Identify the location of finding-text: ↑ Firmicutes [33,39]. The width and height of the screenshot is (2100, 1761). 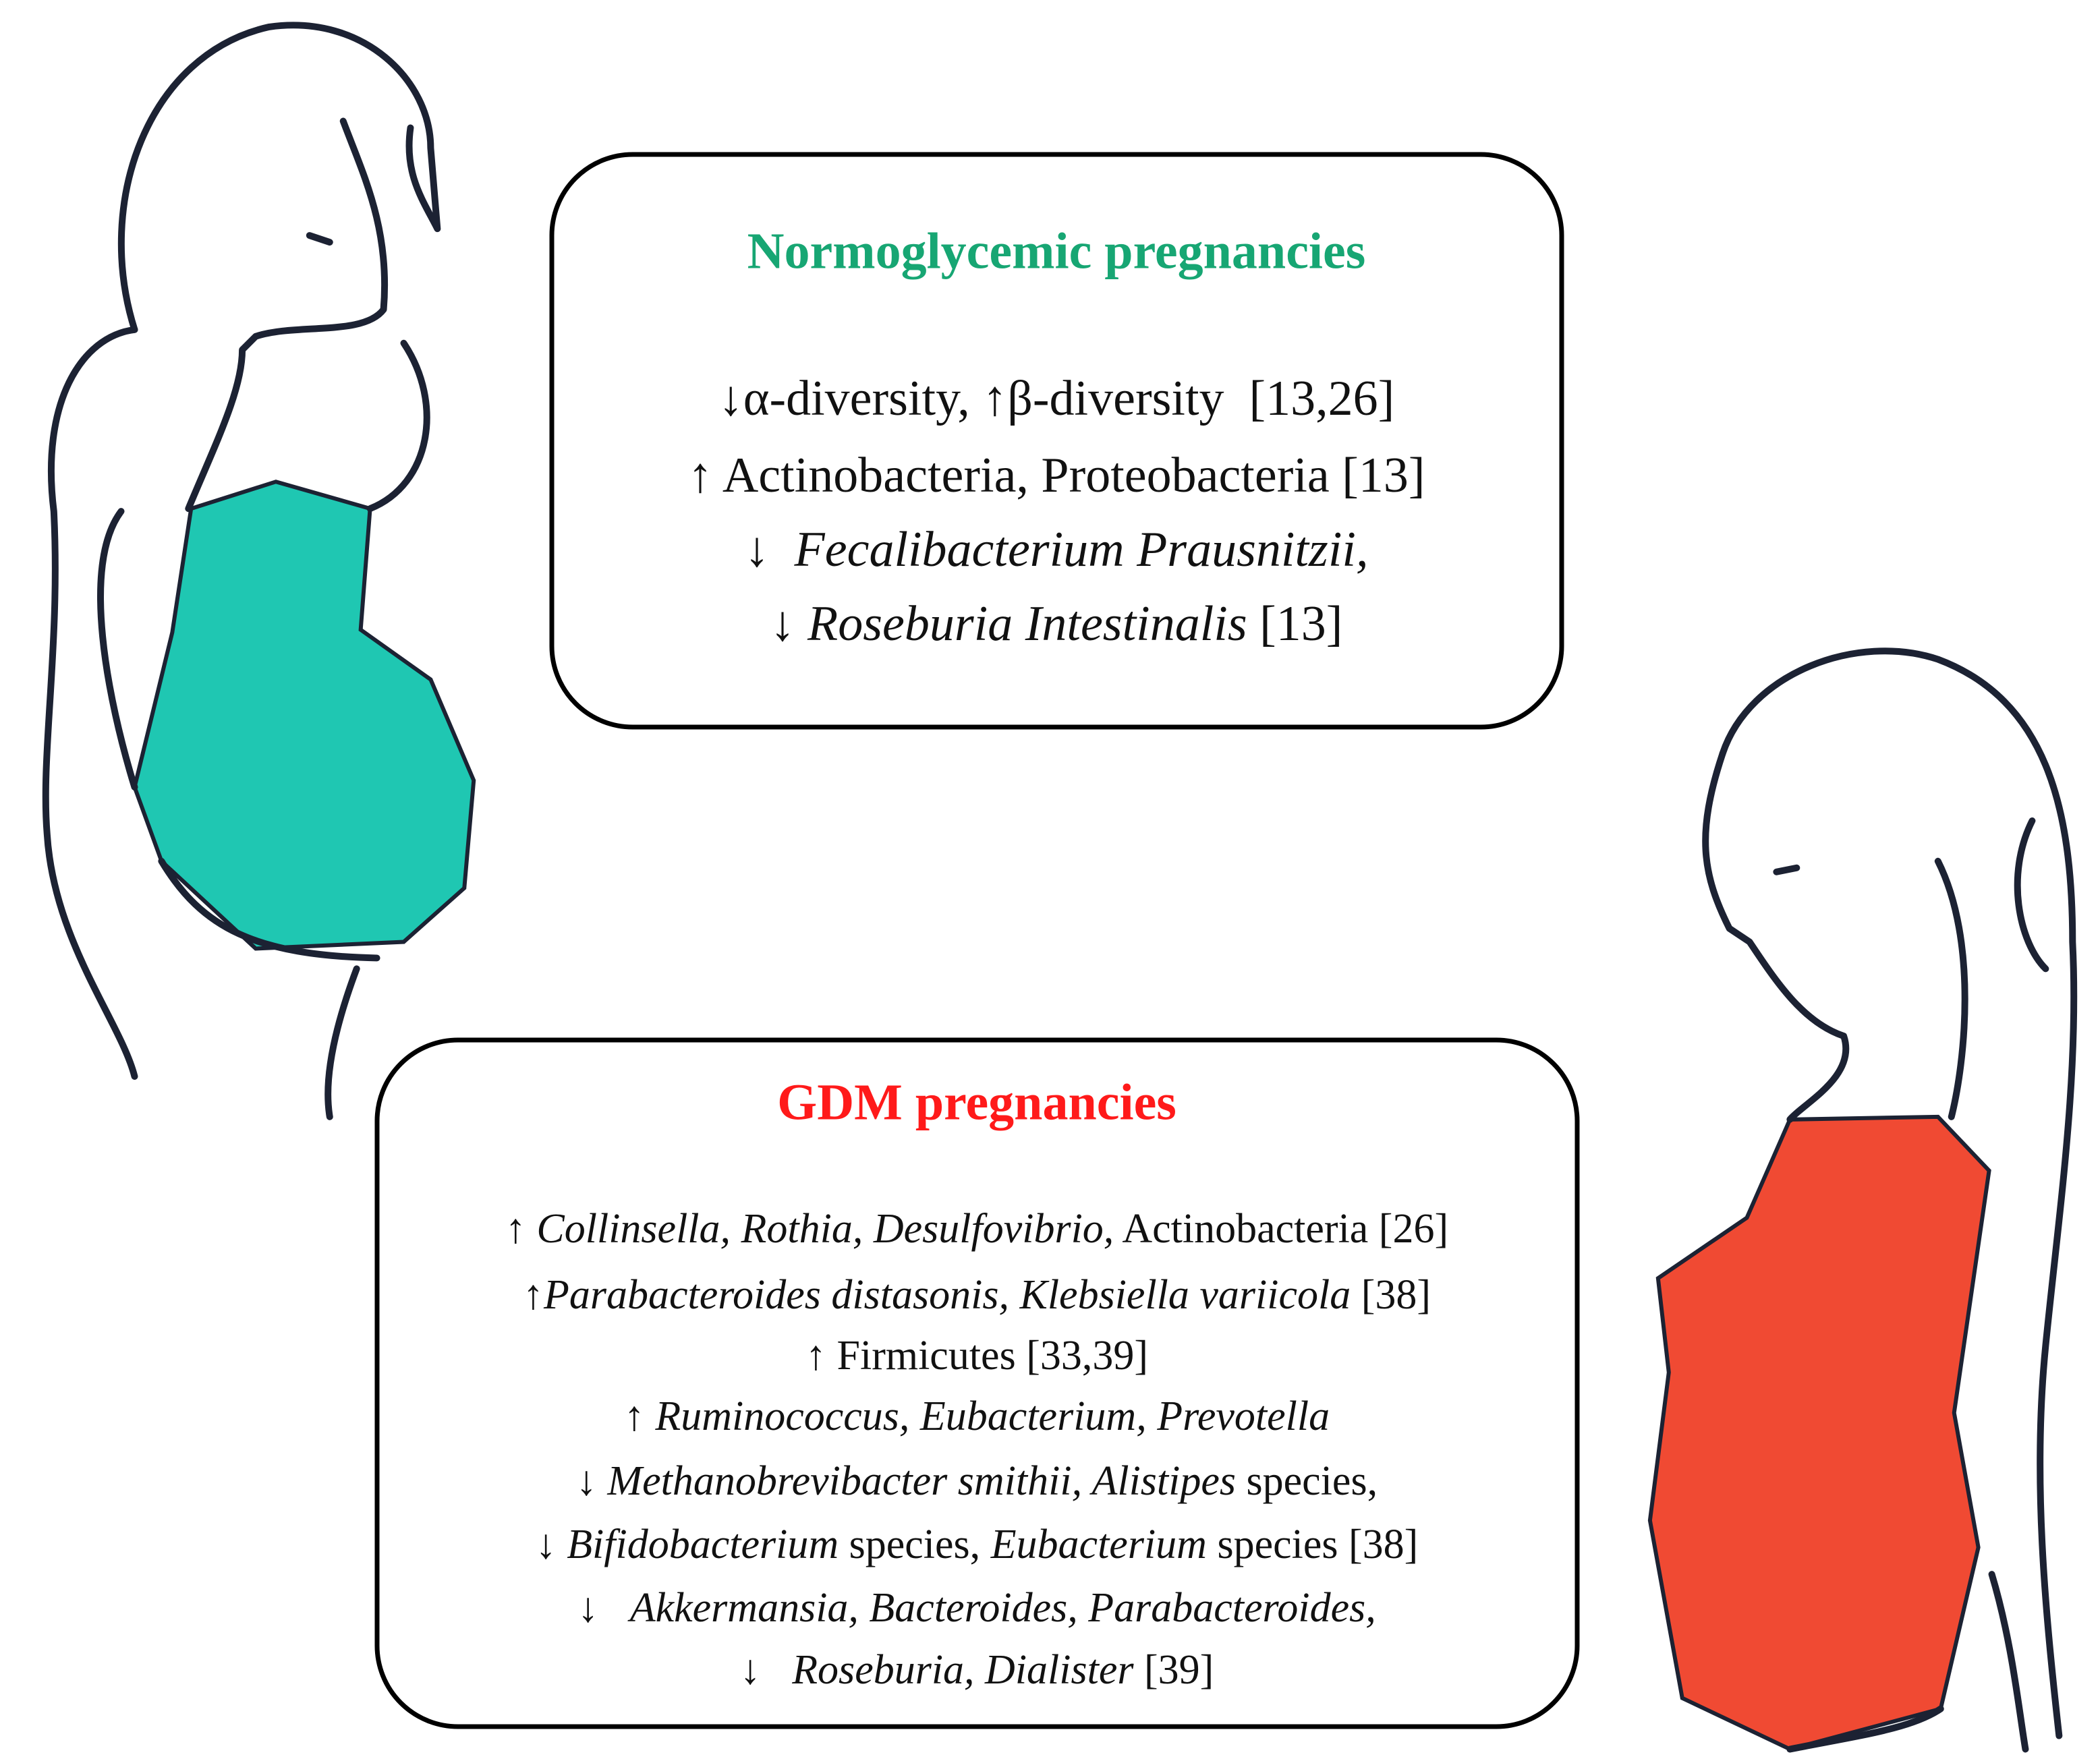
(976, 1356).